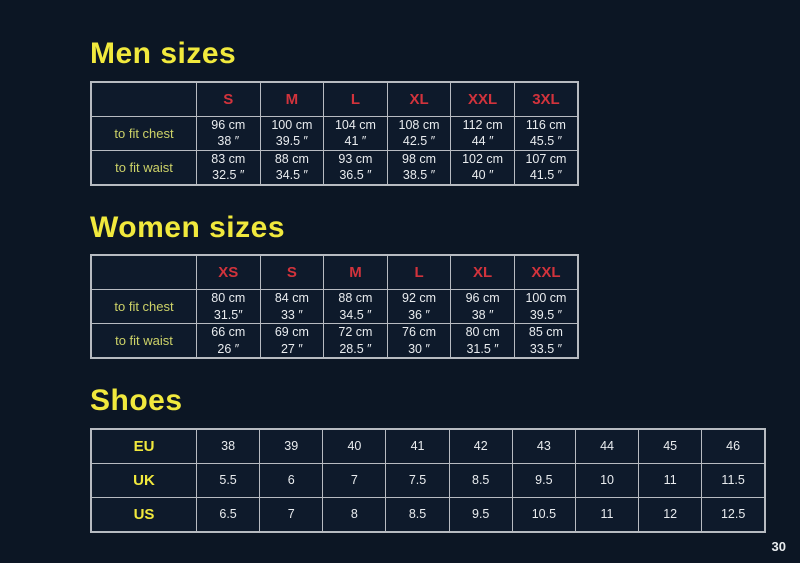  What do you see at coordinates (546, 175) in the screenshot?
I see `cell-line: 41.5 ″` at bounding box center [546, 175].